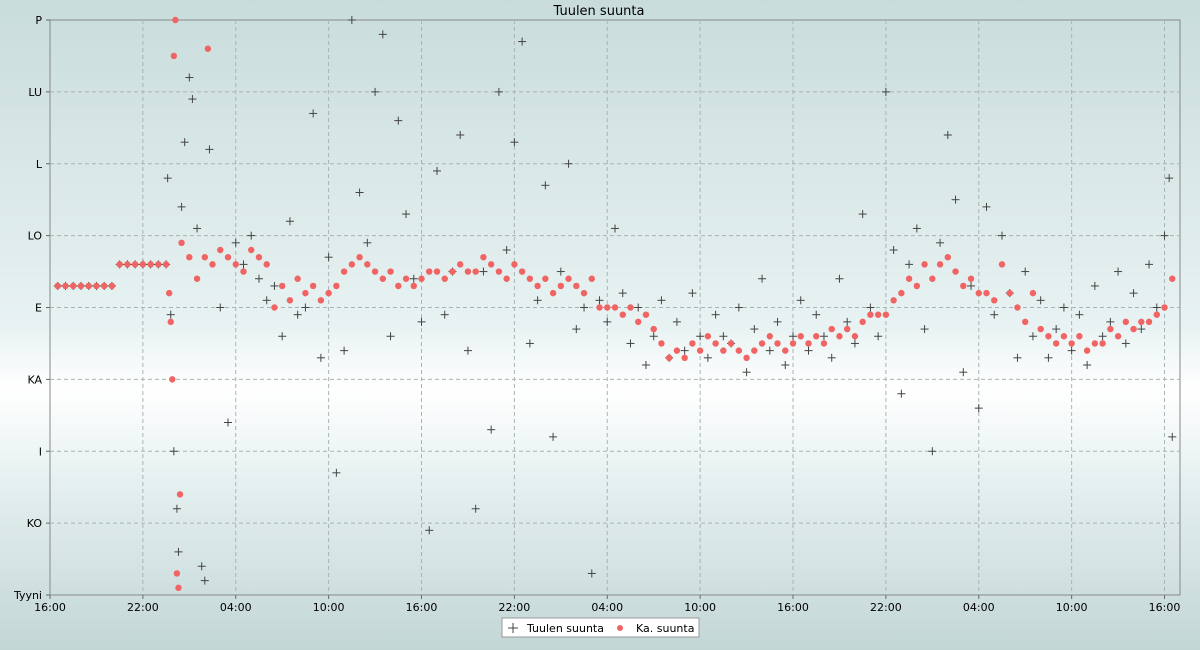 This screenshot has width=1200, height=650. Describe the element at coordinates (35, 236) in the screenshot. I see `y-tick-label: LO` at that location.